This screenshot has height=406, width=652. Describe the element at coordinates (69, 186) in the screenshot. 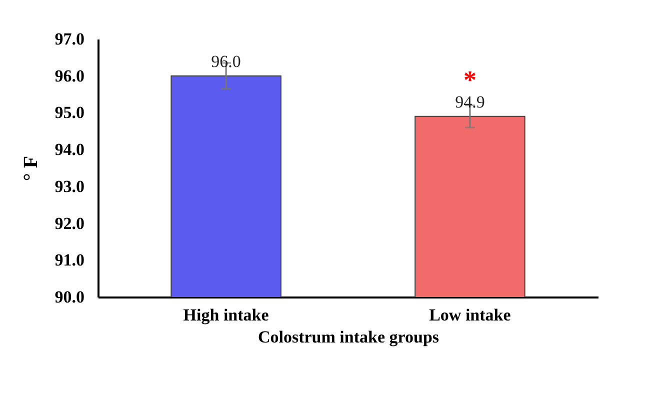

I see `y-tick-label: 93.0` at that location.